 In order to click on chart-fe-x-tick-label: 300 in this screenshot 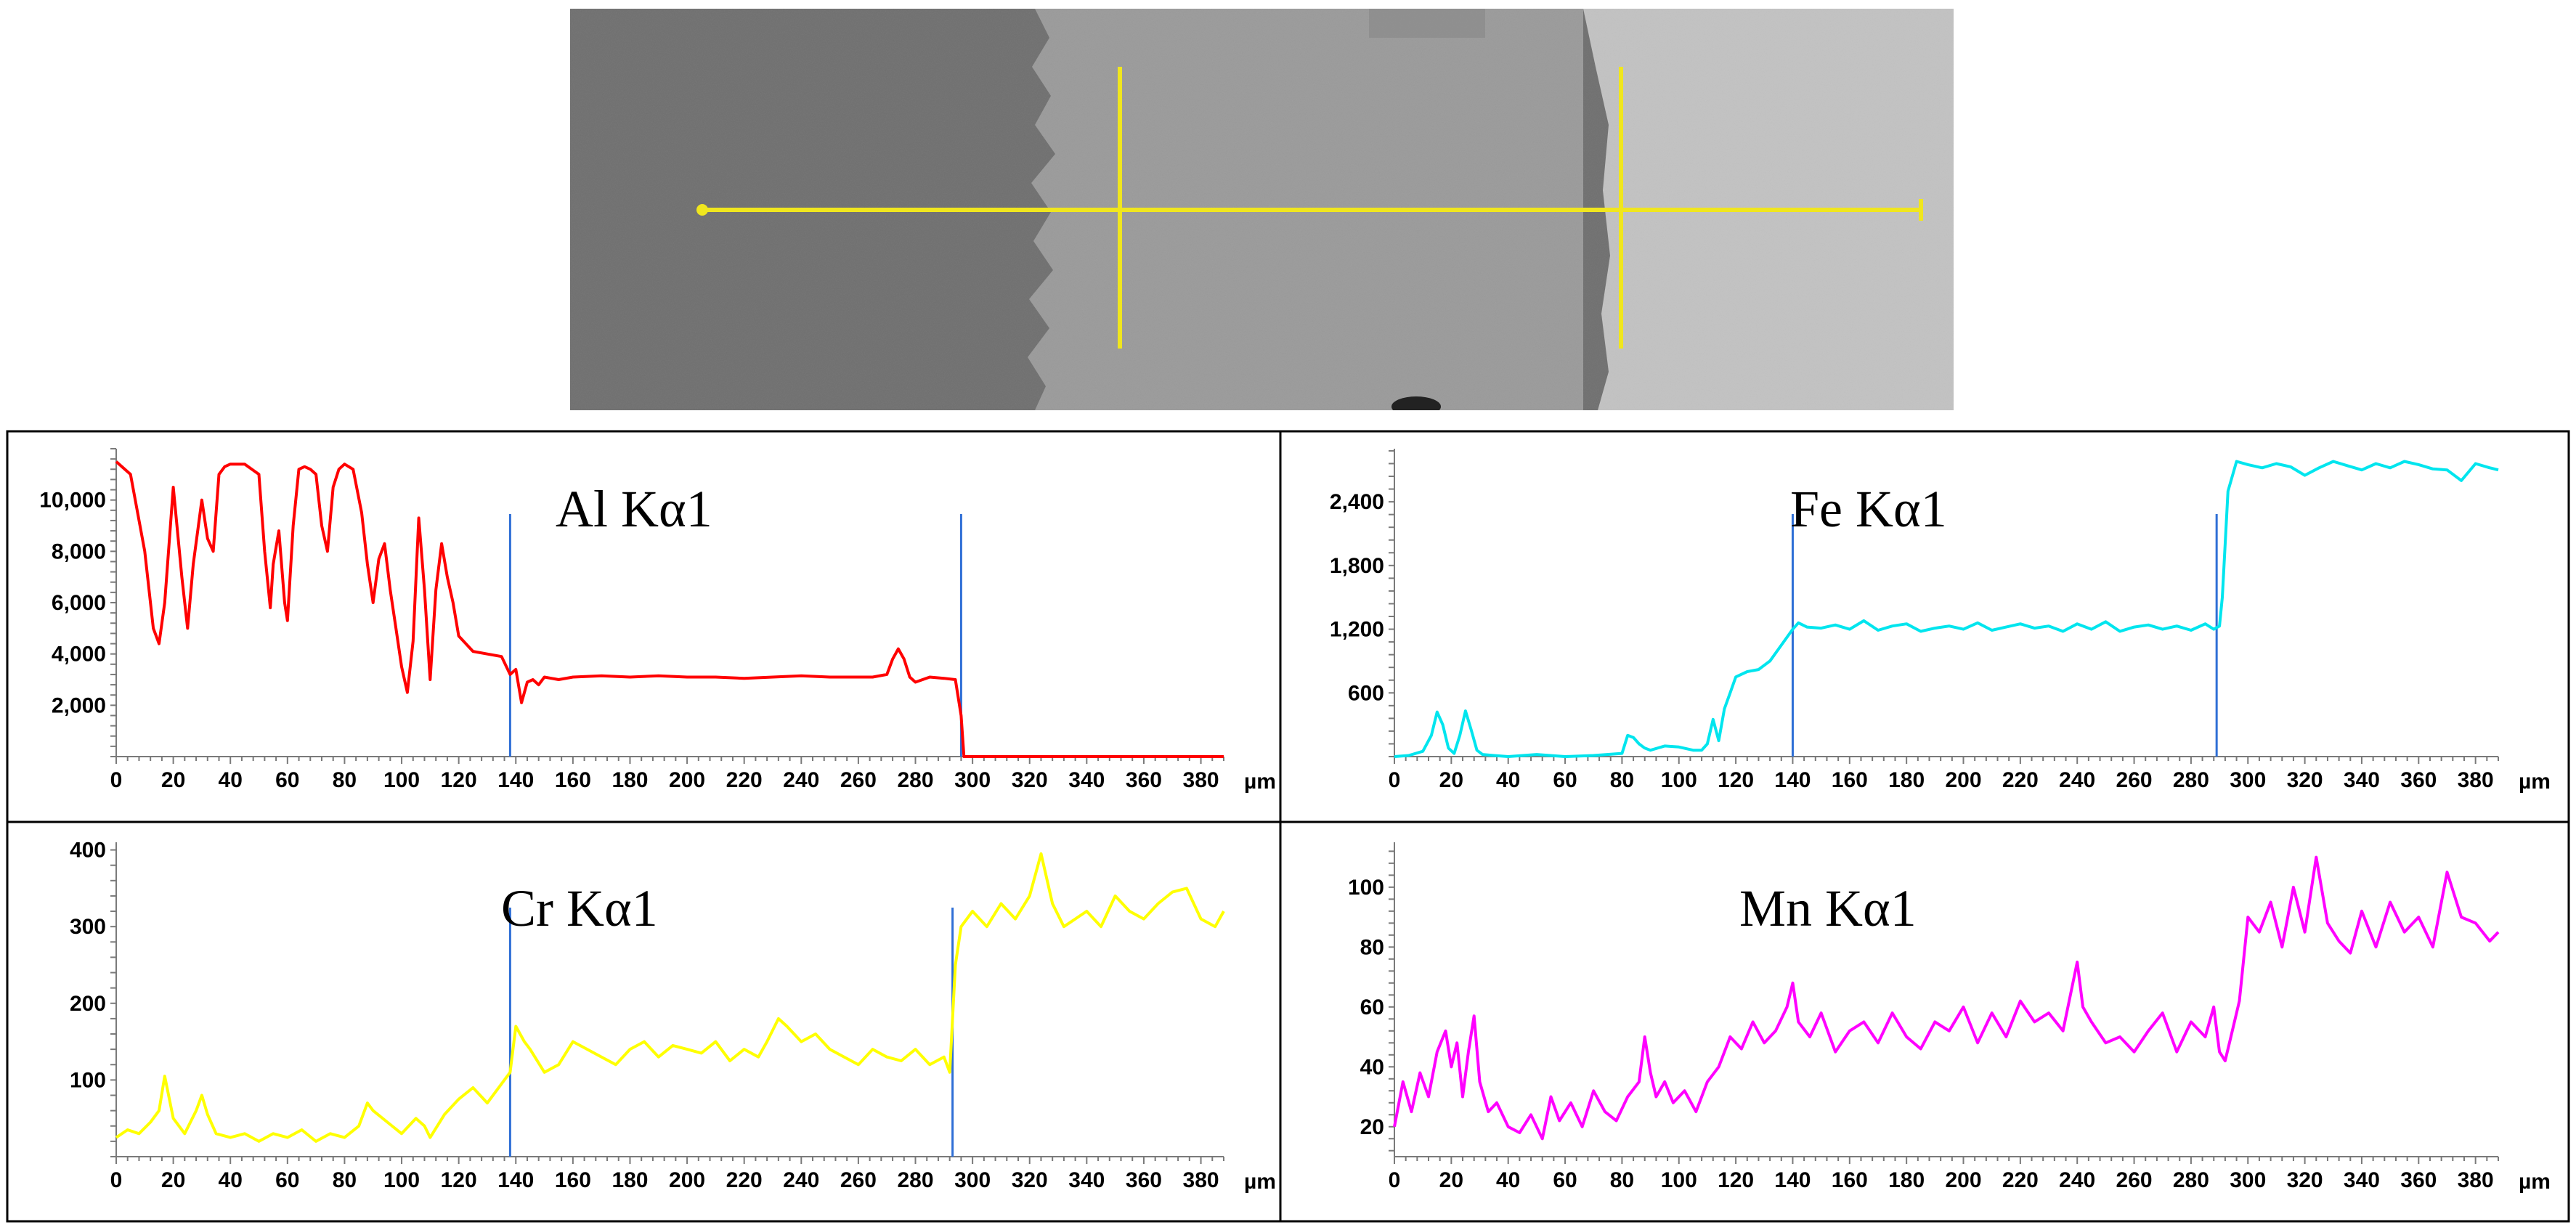, I will do `click(2248, 780)`.